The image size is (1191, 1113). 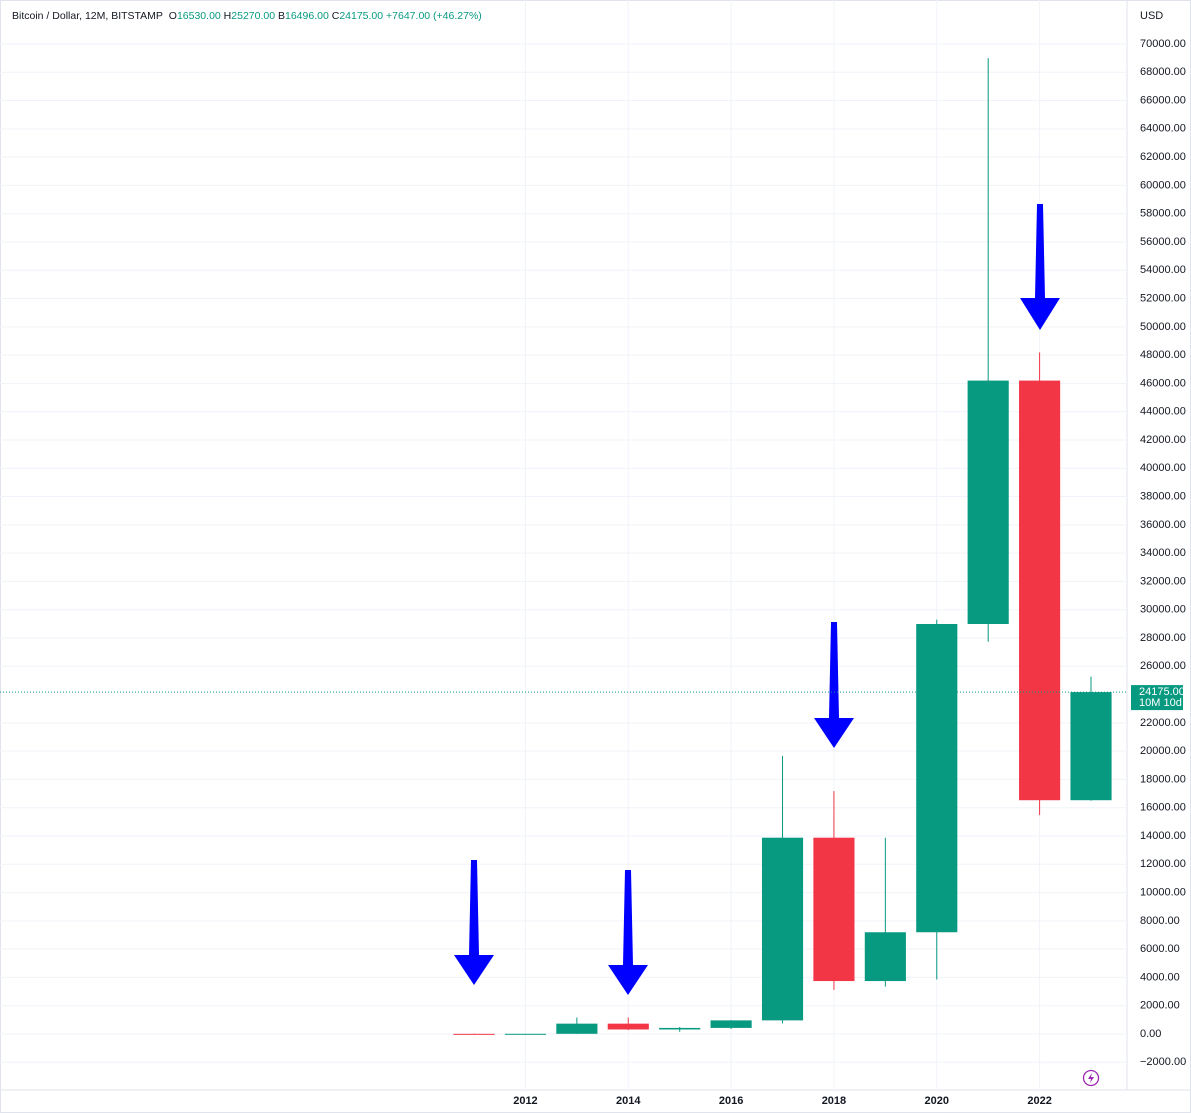 I want to click on y-tick-label: 50000.00, so click(x=1163, y=327).